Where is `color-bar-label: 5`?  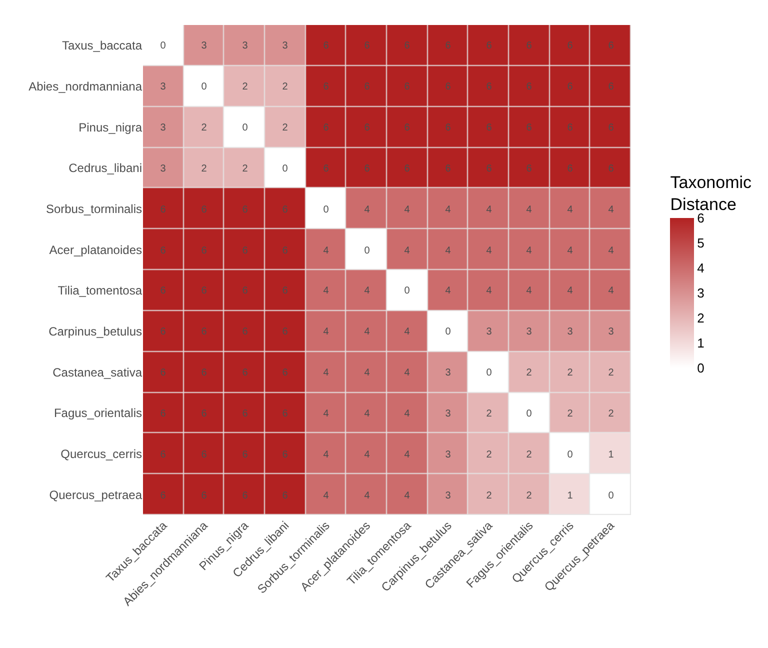
color-bar-label: 5 is located at coordinates (700, 243).